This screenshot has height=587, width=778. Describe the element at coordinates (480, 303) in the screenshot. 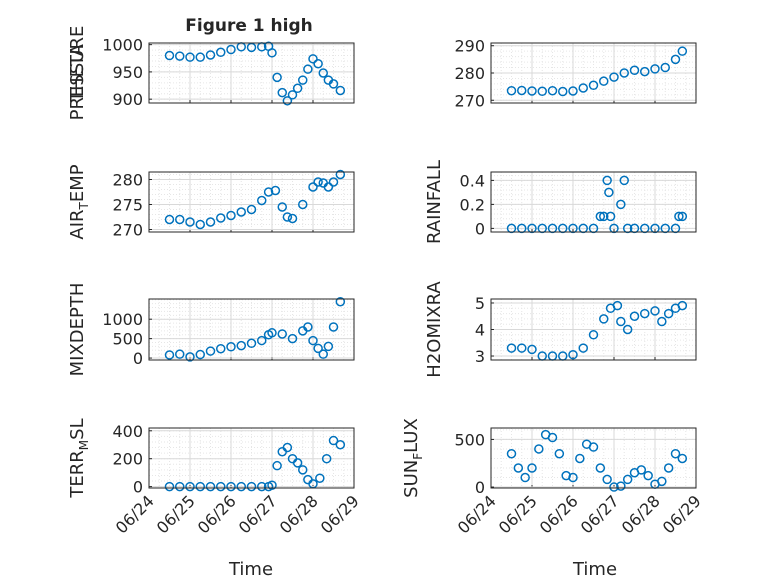

I see `y-tick-label: 5` at that location.